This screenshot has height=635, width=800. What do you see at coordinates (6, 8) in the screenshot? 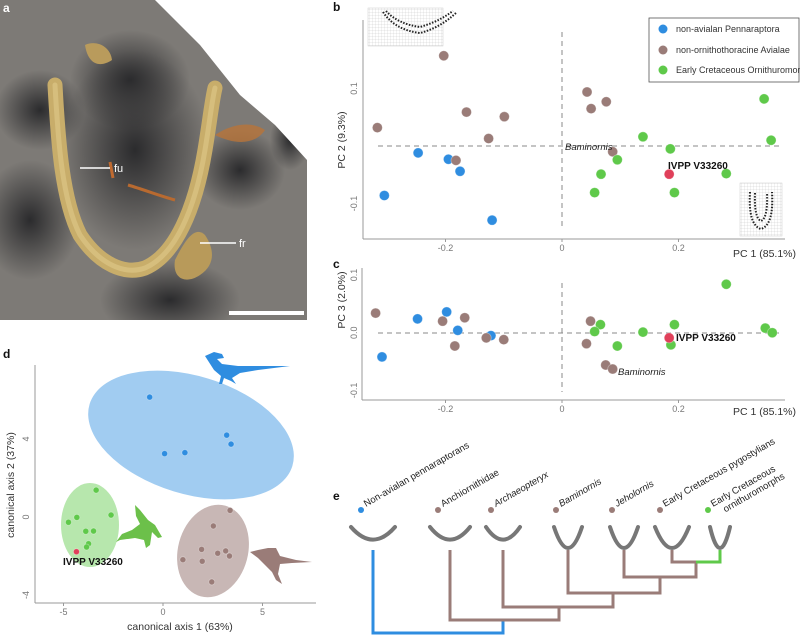
I see `panel-label-a: a` at bounding box center [6, 8].